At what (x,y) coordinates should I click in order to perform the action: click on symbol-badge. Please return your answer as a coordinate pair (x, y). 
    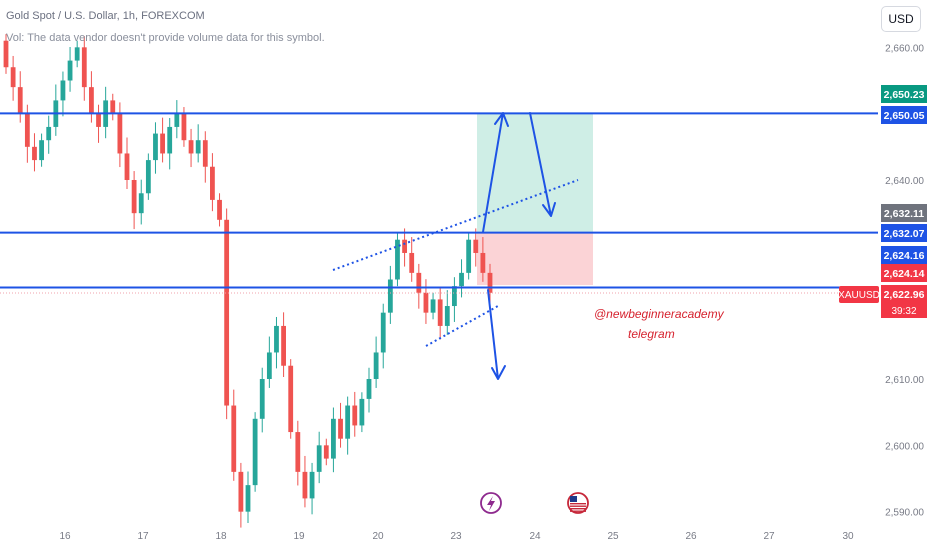
    Looking at the image, I should click on (859, 294).